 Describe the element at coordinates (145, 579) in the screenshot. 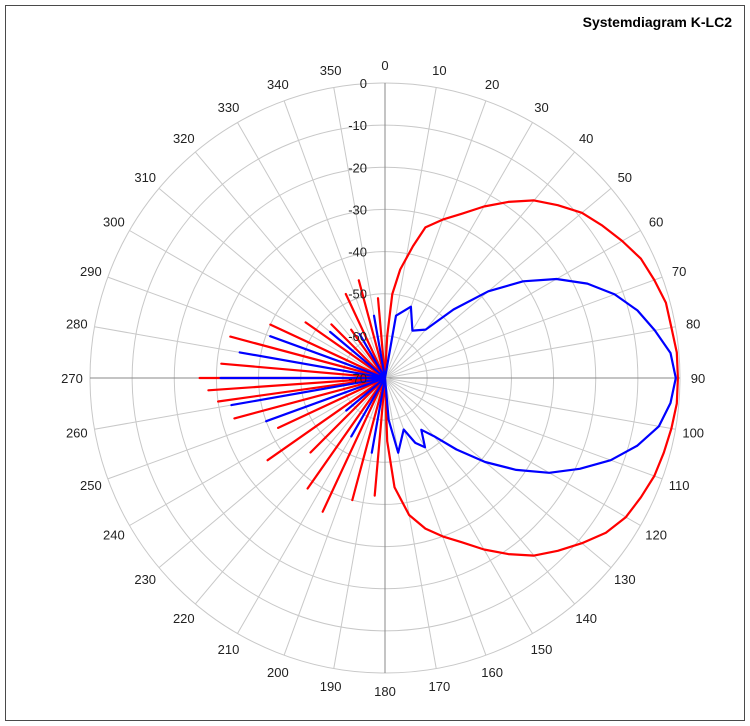

I see `angle-tick-label: 230` at that location.